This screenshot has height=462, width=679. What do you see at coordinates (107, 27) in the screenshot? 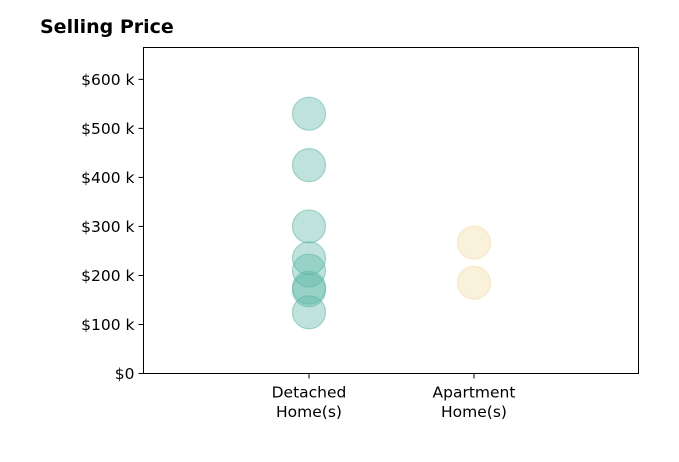
I see `chart-title: Selling Price` at bounding box center [107, 27].